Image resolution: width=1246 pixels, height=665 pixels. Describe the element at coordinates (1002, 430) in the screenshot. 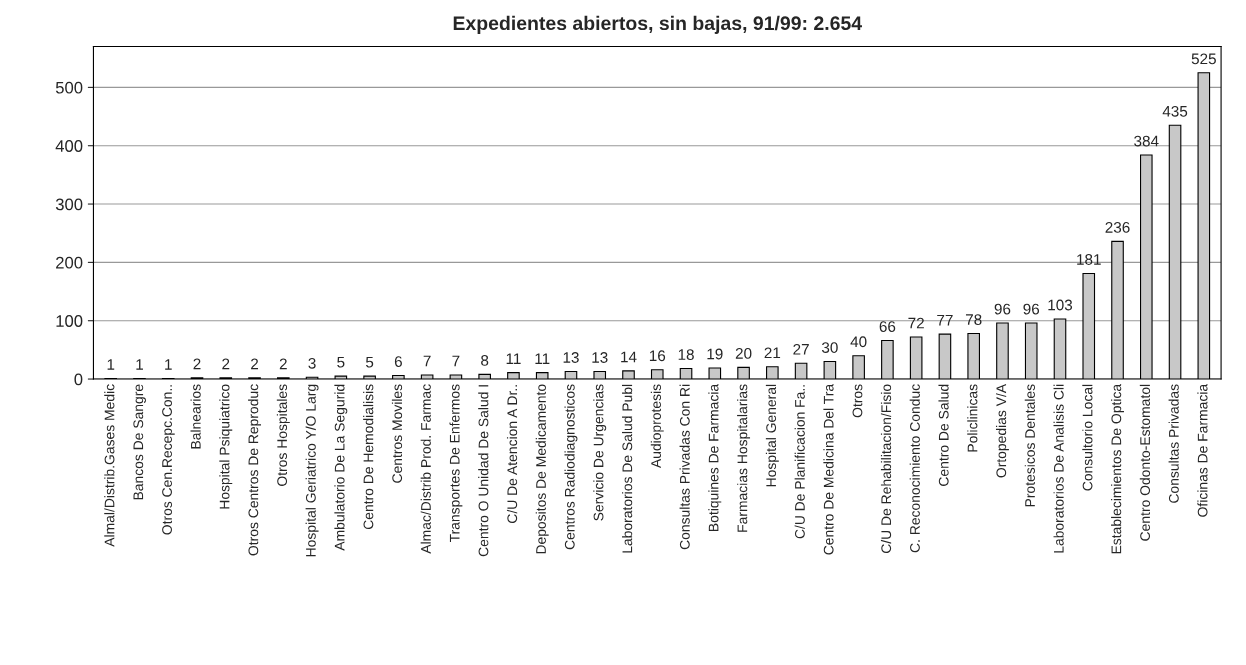

I see `x-tick-label: Ortopedias V/A` at that location.